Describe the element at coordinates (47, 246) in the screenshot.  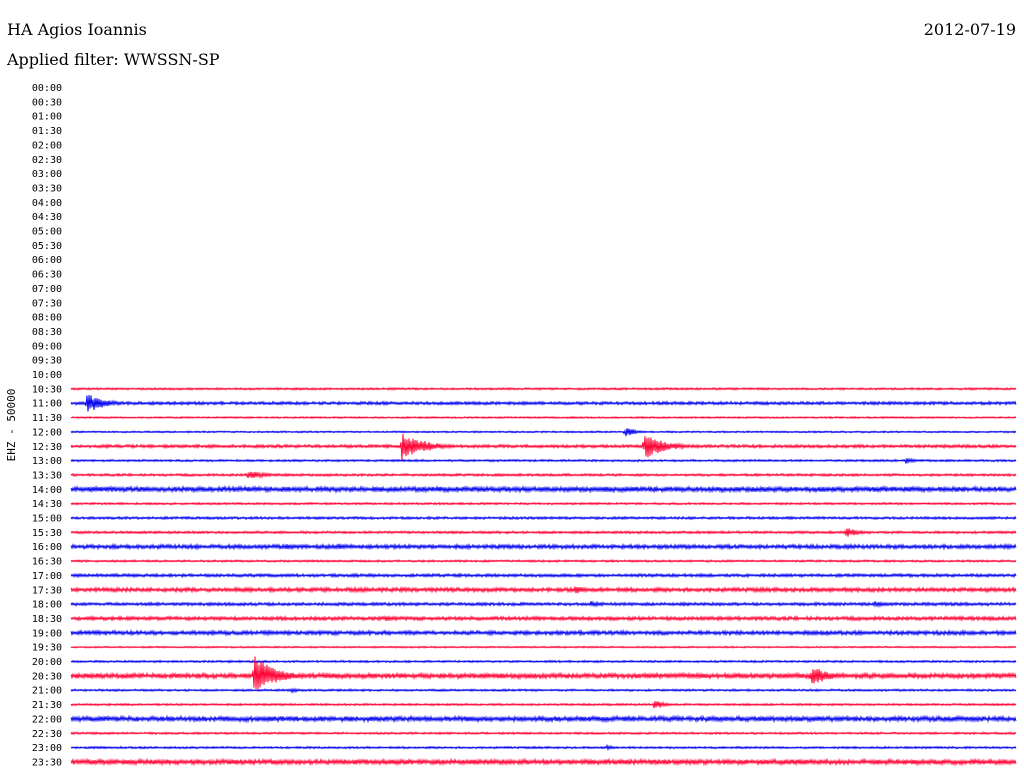
I see `row-label-0530: 05:30` at that location.